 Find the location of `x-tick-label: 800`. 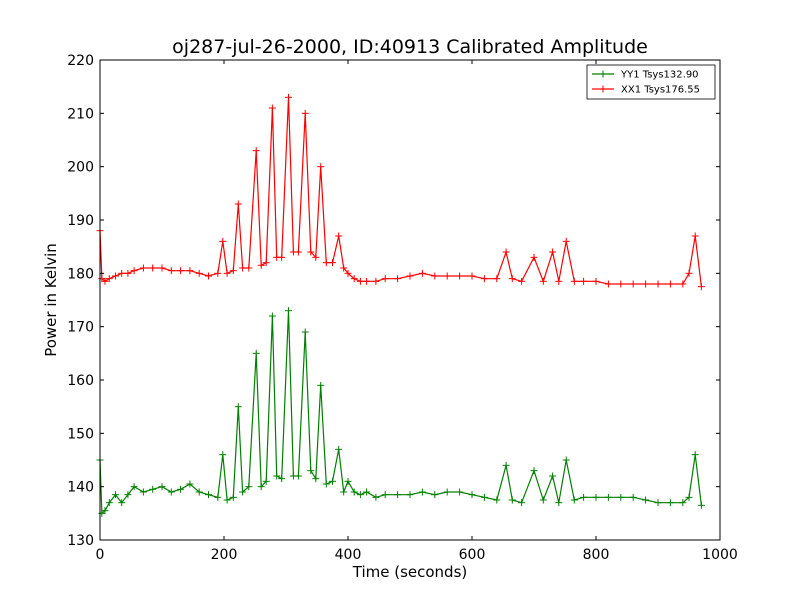

x-tick-label: 800 is located at coordinates (596, 555).